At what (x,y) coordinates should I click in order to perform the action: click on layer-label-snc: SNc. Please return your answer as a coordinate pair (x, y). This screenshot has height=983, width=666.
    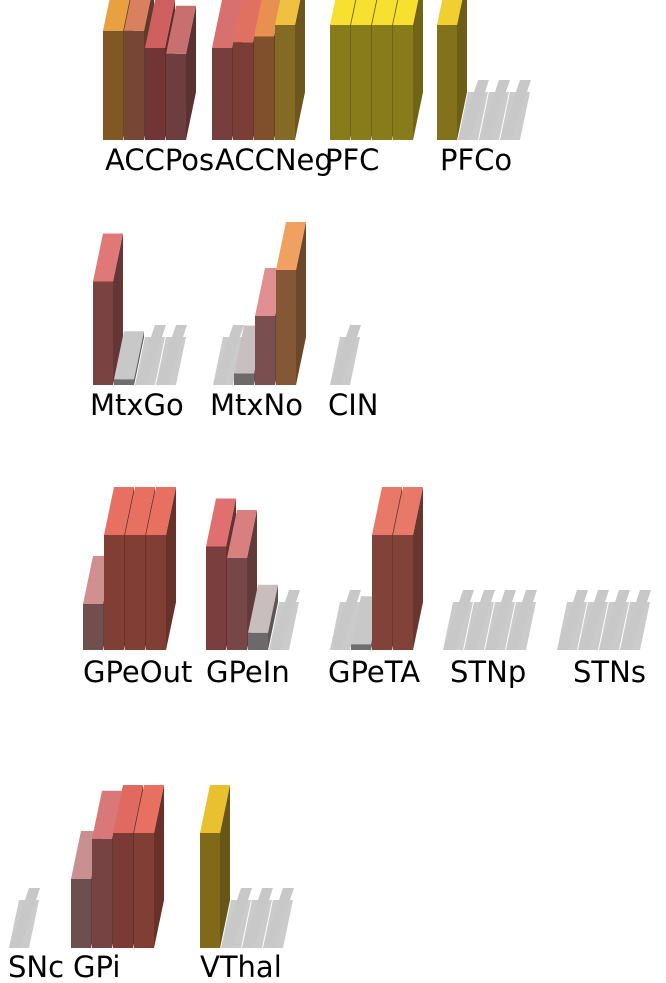
    Looking at the image, I should click on (36, 966).